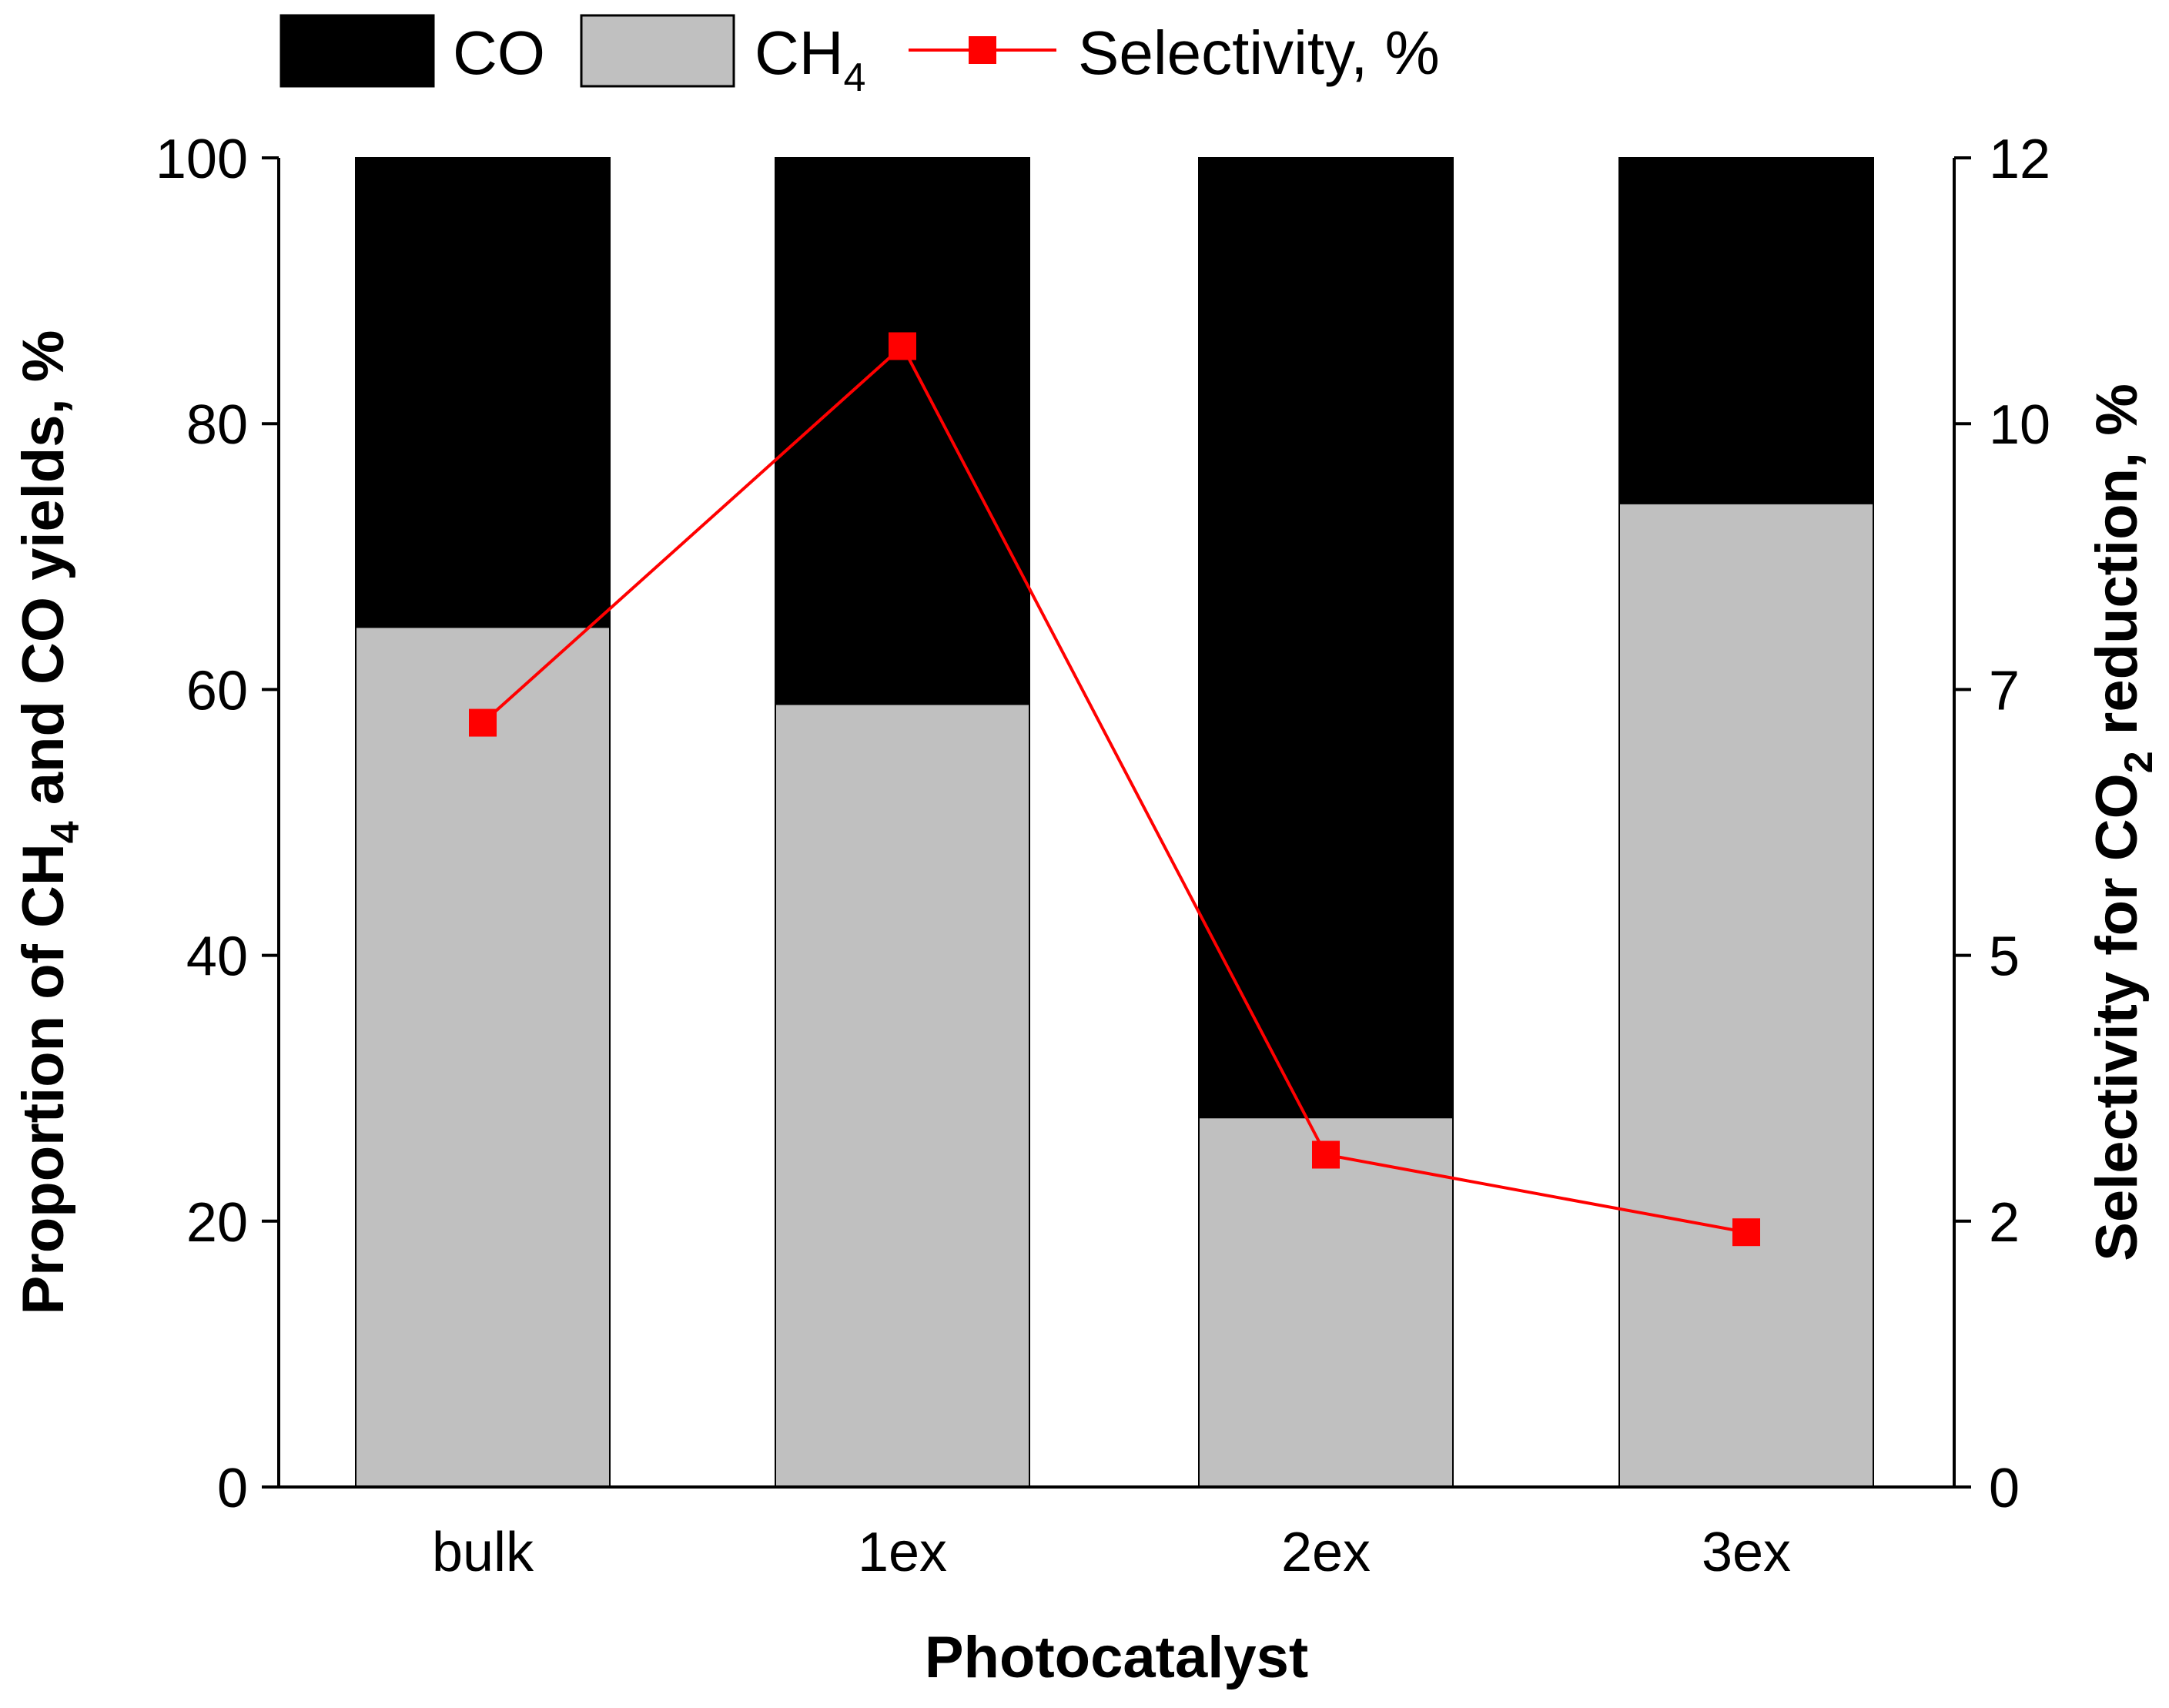 The width and height of the screenshot is (2169, 1708). Describe the element at coordinates (1746, 1552) in the screenshot. I see `x-tick-label-3ex: 3ex` at that location.